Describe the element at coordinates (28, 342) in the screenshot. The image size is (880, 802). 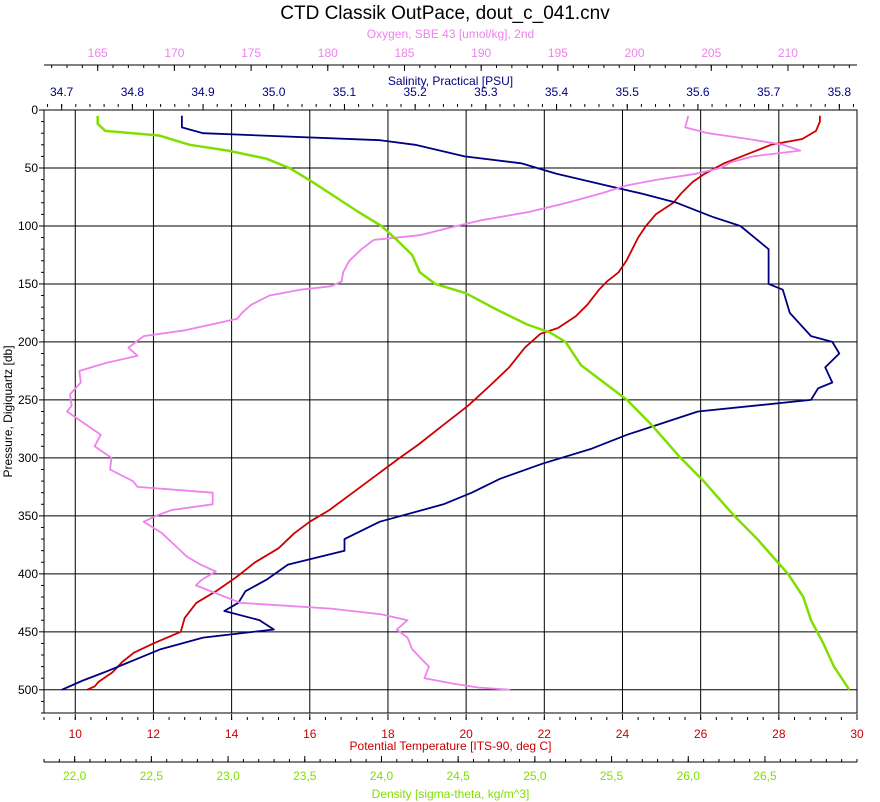
I see `y-tick-label: 200` at that location.